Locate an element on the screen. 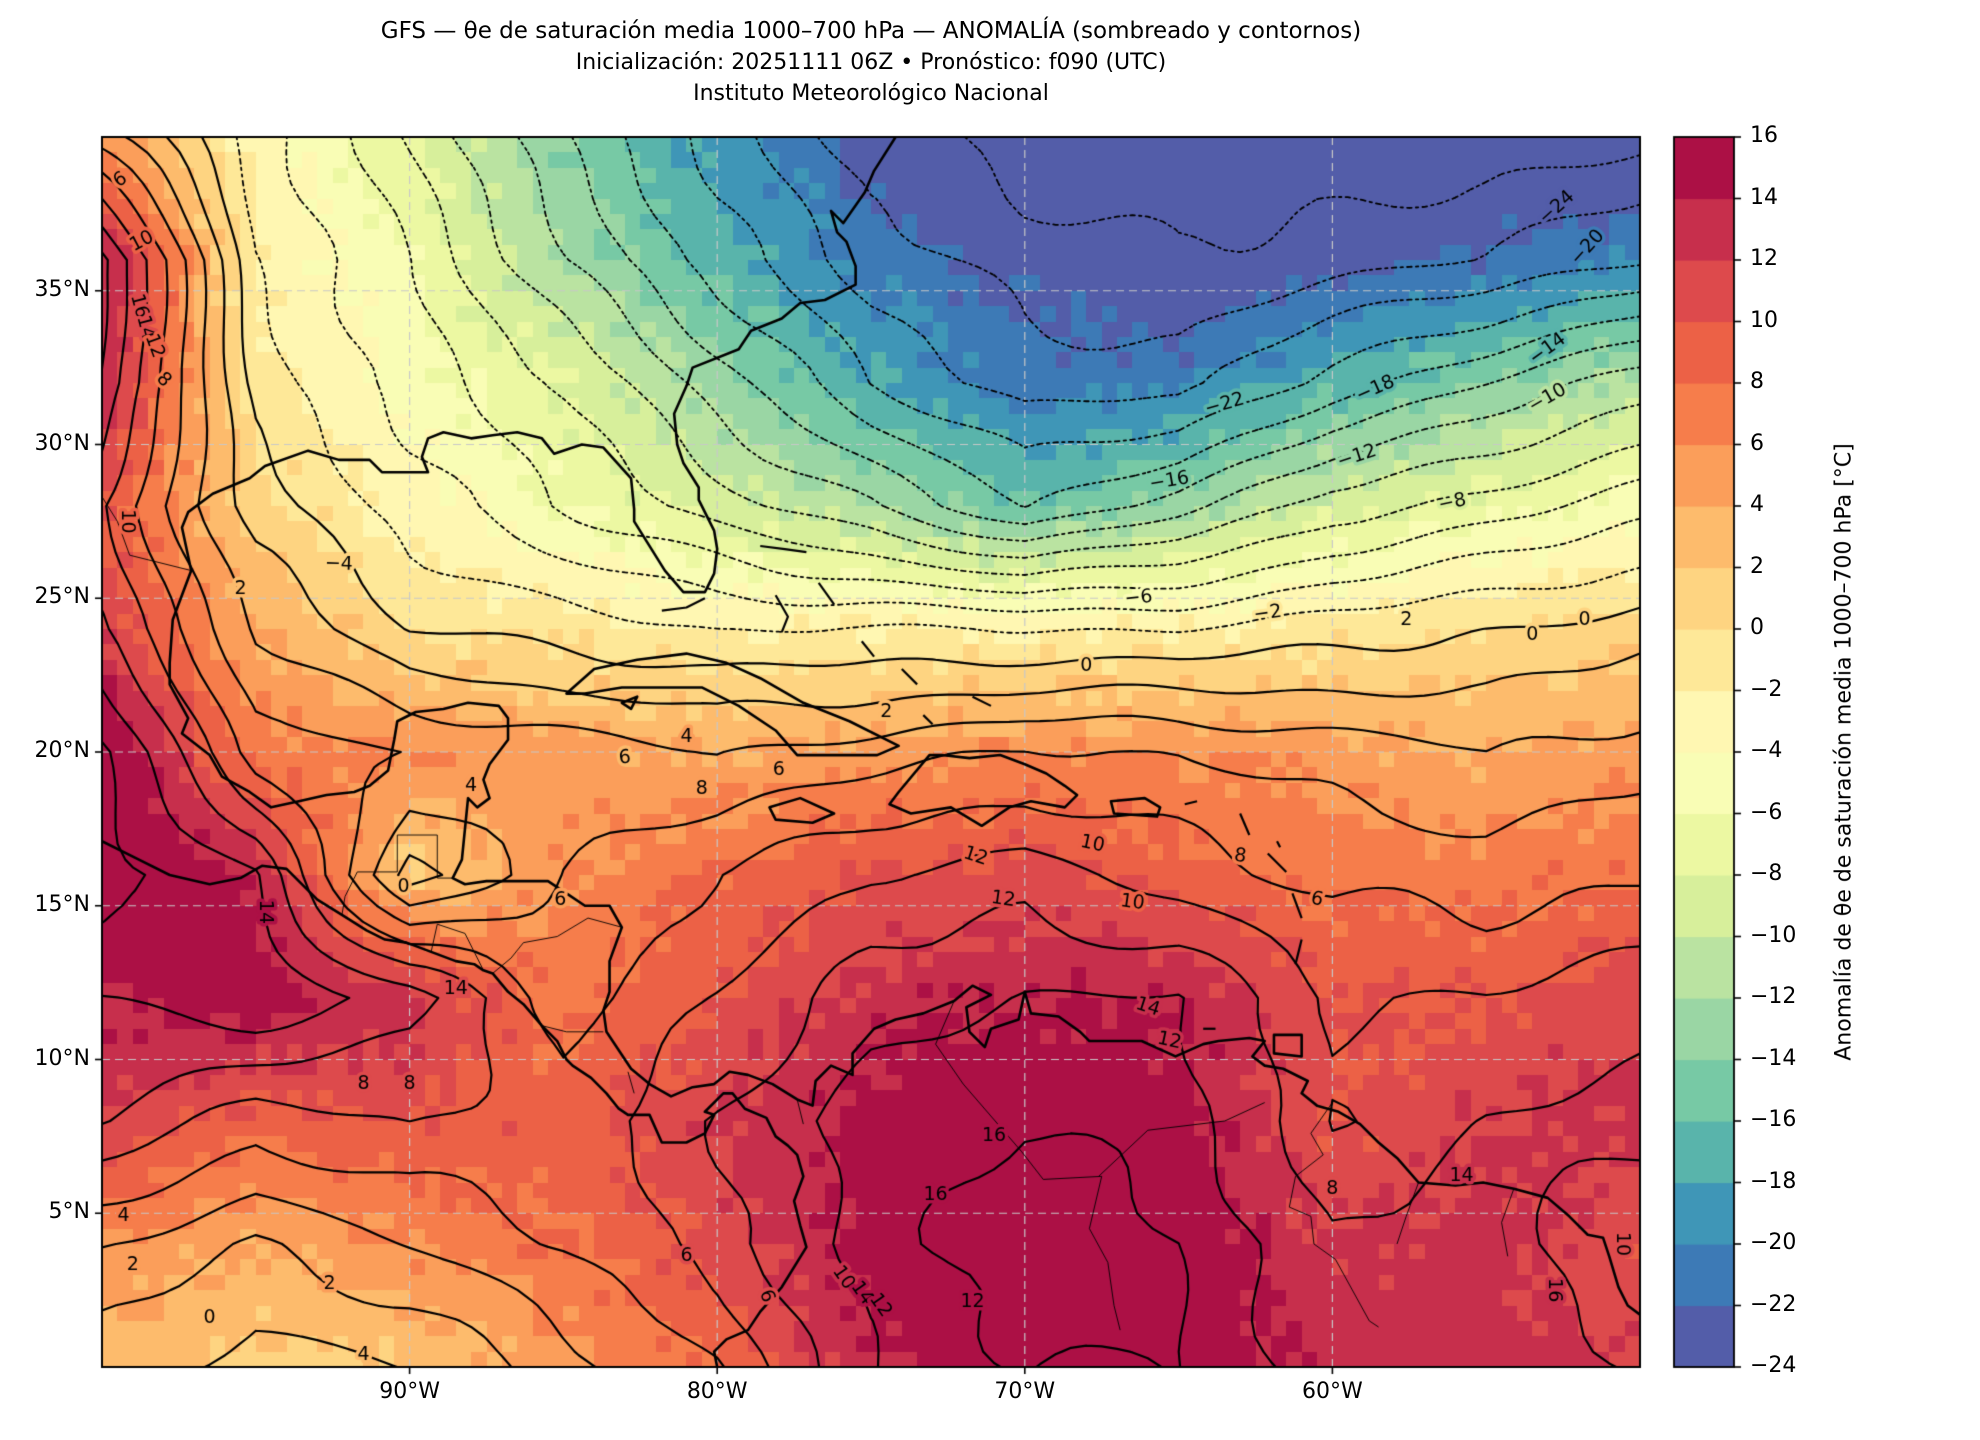 Image resolution: width=1980 pixels, height=1440 pixels. y-tick-label: 35°N is located at coordinates (62, 289).